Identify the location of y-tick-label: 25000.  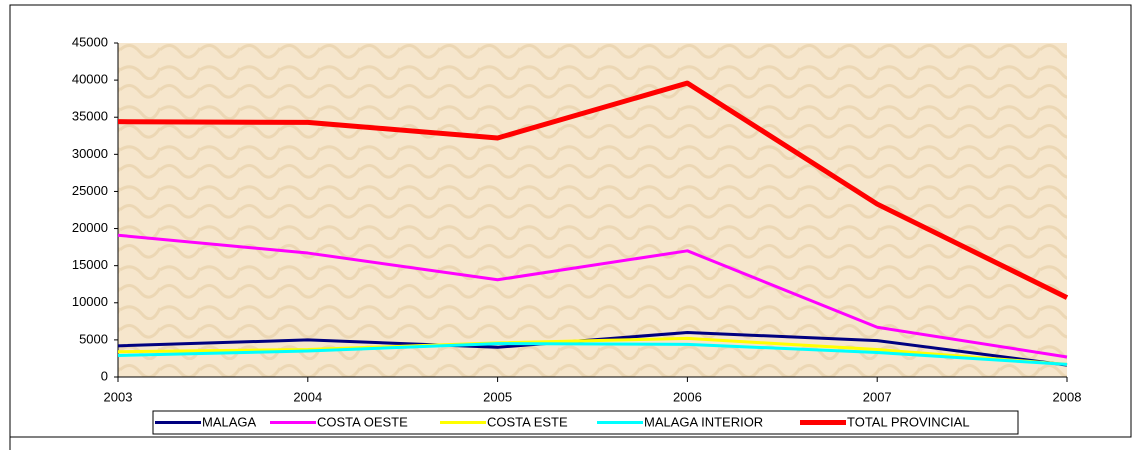
(90, 190).